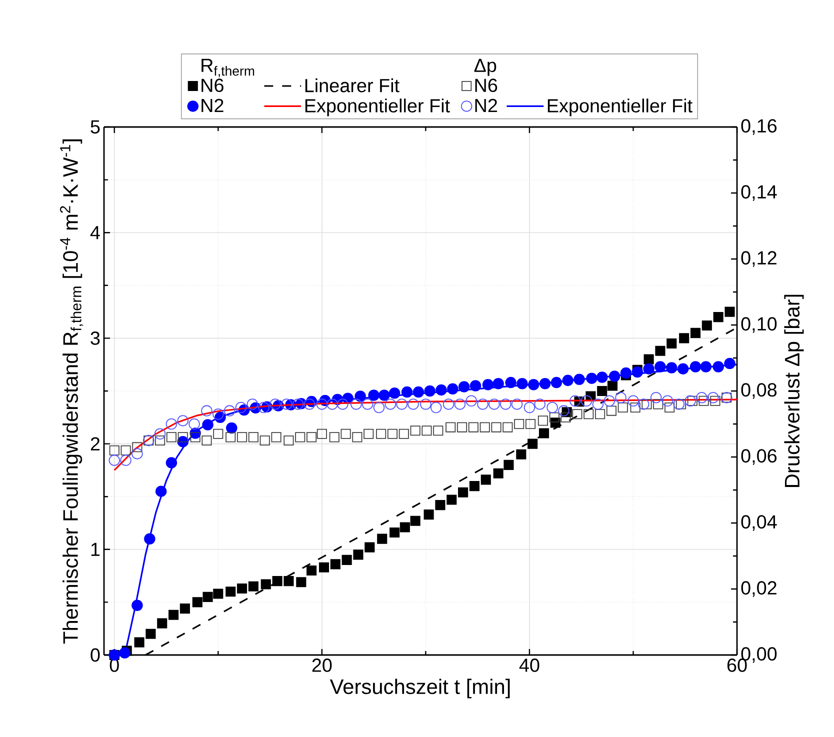 This screenshot has width=834, height=737. I want to click on y-tick-label: 2, so click(95, 443).